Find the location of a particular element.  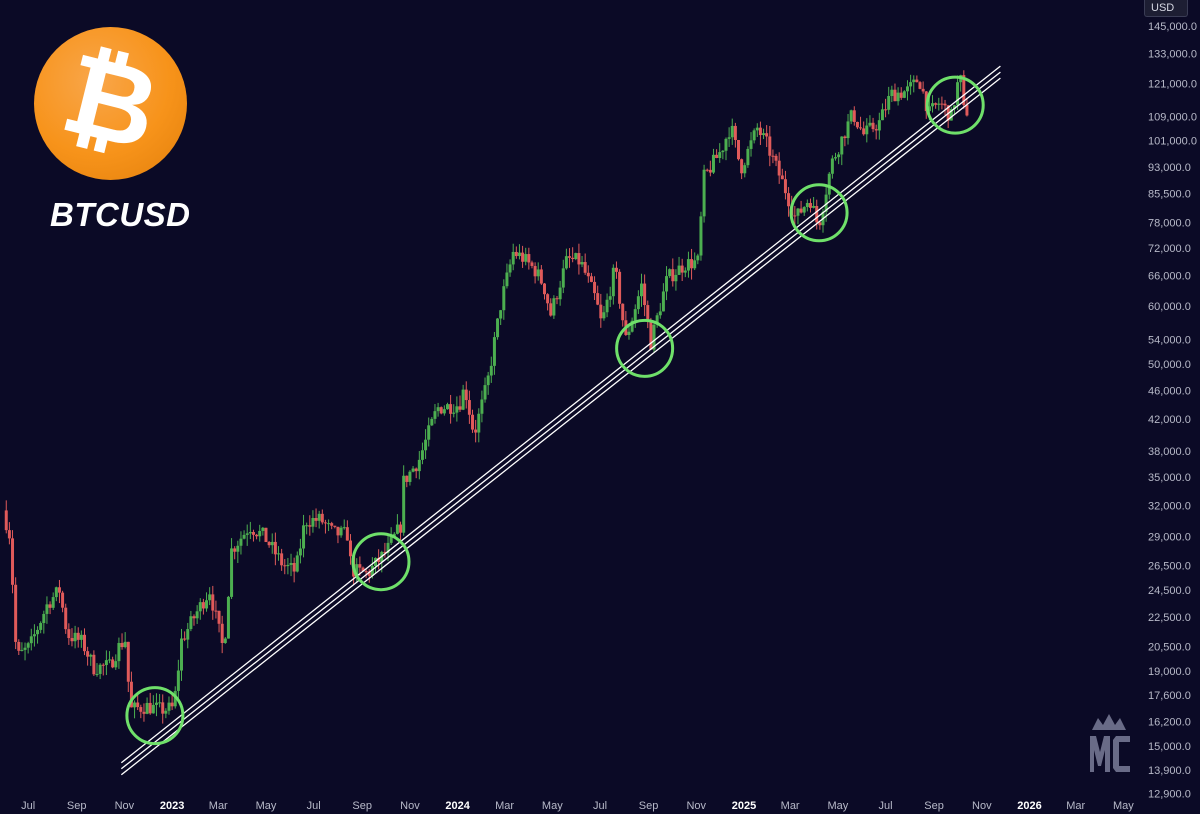

highlight-circle is located at coordinates (955, 105).